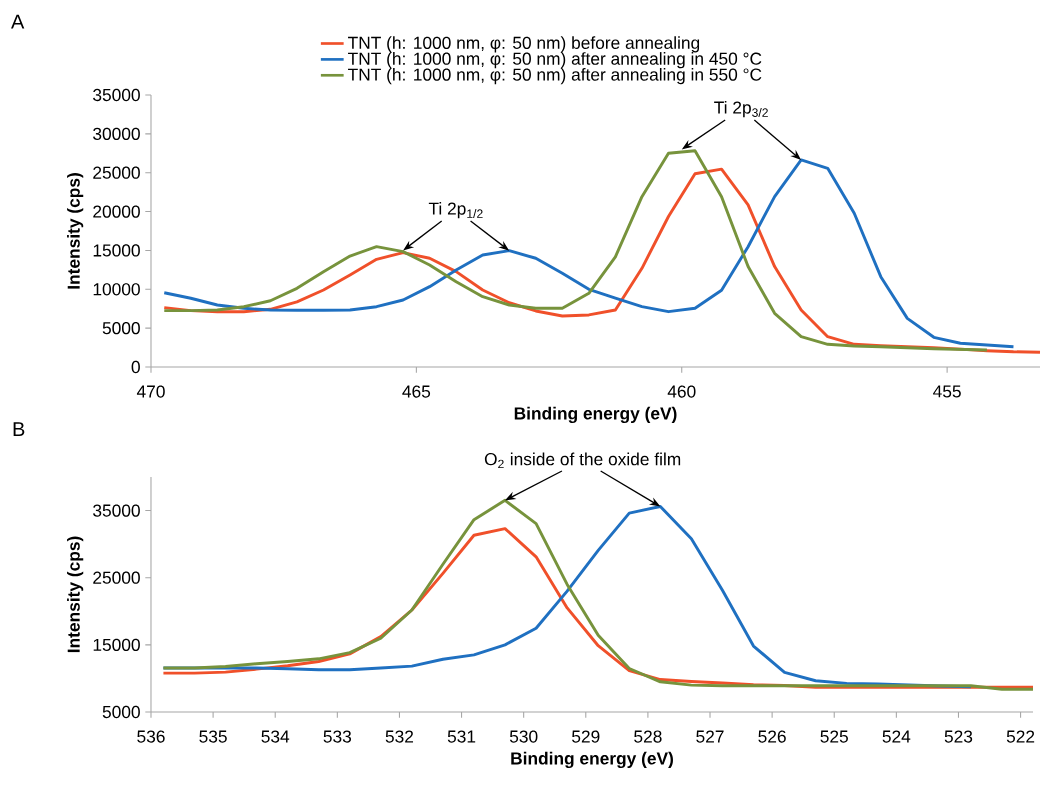  Describe the element at coordinates (648, 736) in the screenshot. I see `x-tick-label: 528` at that location.